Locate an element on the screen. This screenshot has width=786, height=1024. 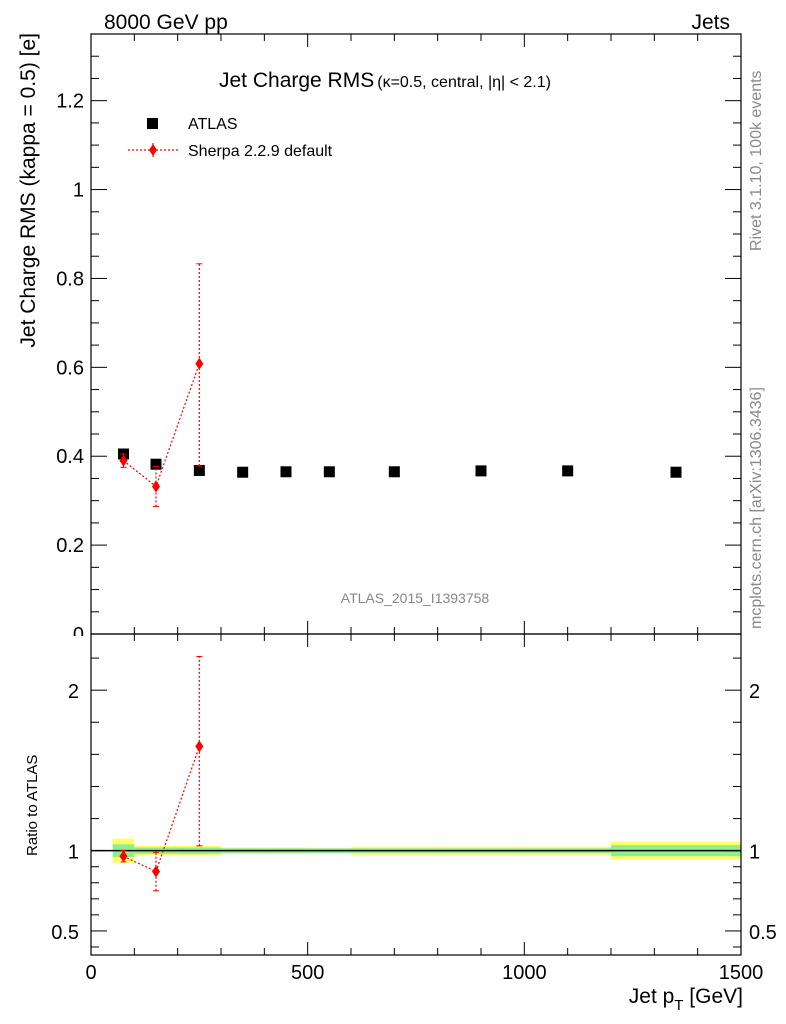
energy-label: 8000 GeV pp is located at coordinates (166, 22).